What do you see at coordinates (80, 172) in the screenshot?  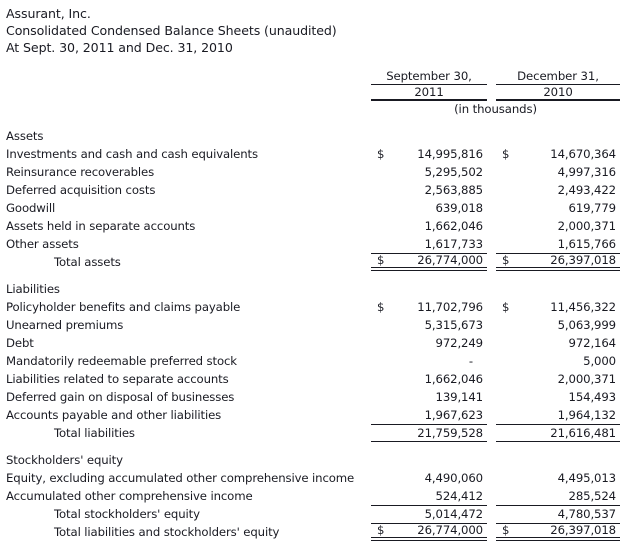 I see `row-label: Reinsurance recoverables` at bounding box center [80, 172].